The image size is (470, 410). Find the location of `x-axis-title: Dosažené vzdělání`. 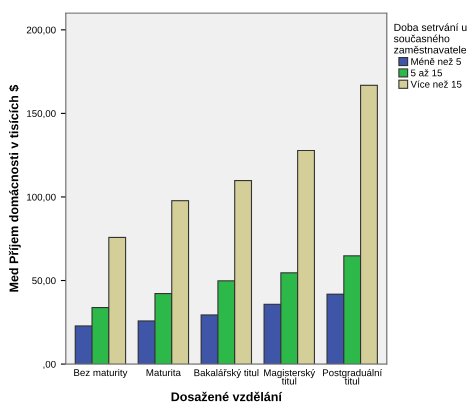

x-axis-title: Dosažené vzdělání is located at coordinates (227, 397).